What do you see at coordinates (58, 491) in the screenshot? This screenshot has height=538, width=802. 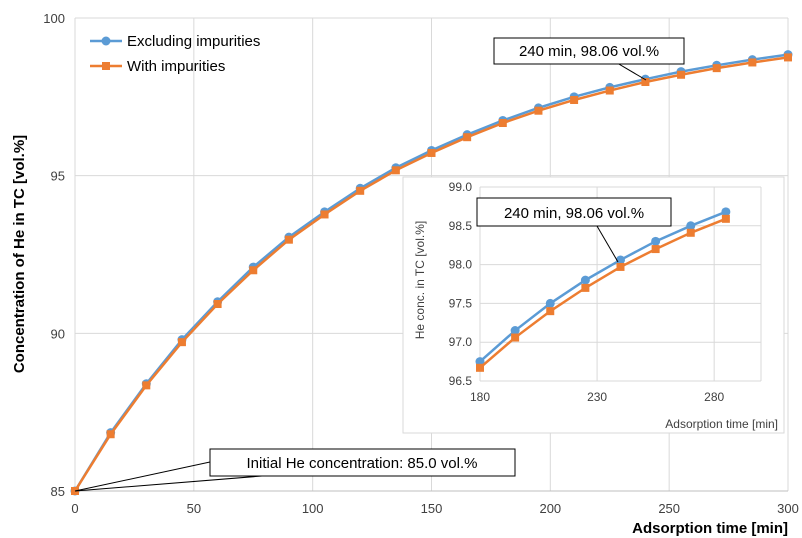 I see `y-tick-label: 85` at bounding box center [58, 491].